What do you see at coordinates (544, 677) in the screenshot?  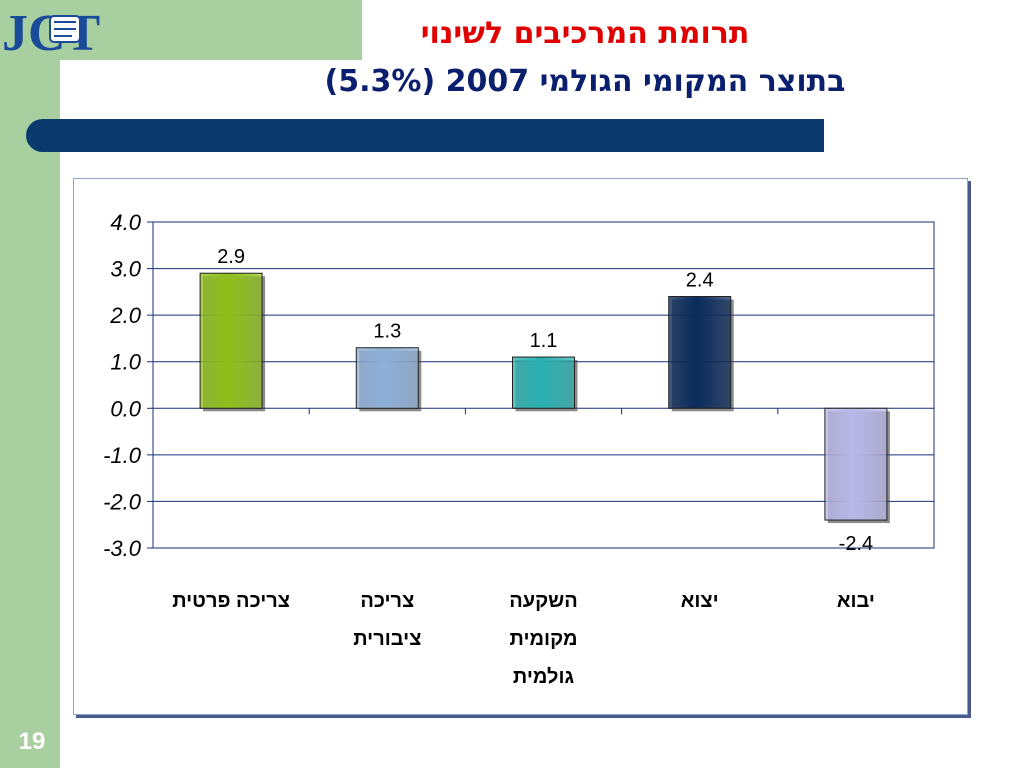 I see `category-label: גולמית` at bounding box center [544, 677].